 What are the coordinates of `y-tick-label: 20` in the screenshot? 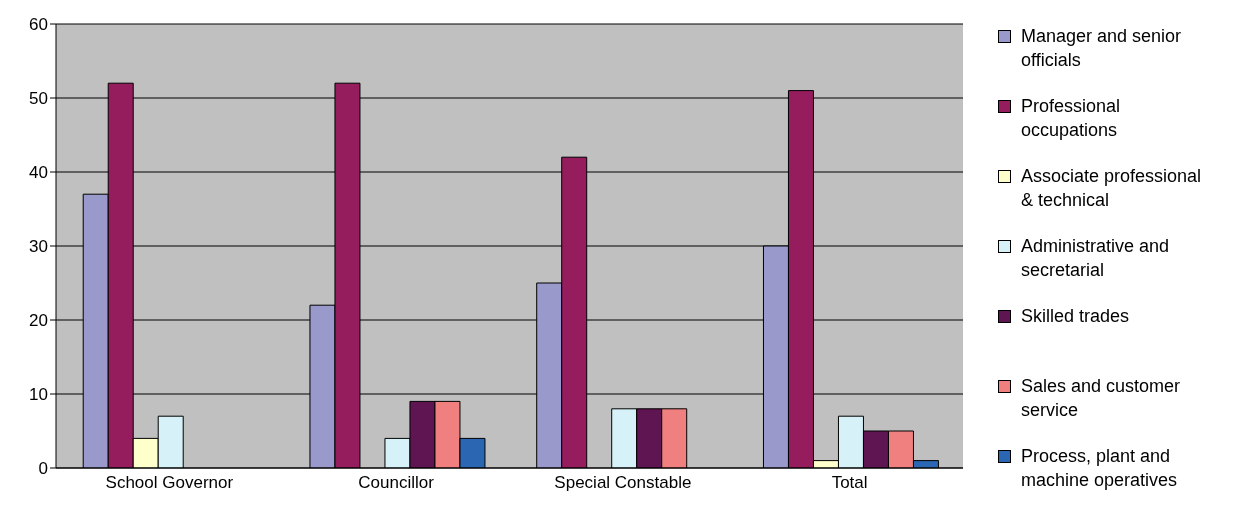 It's located at (38, 321).